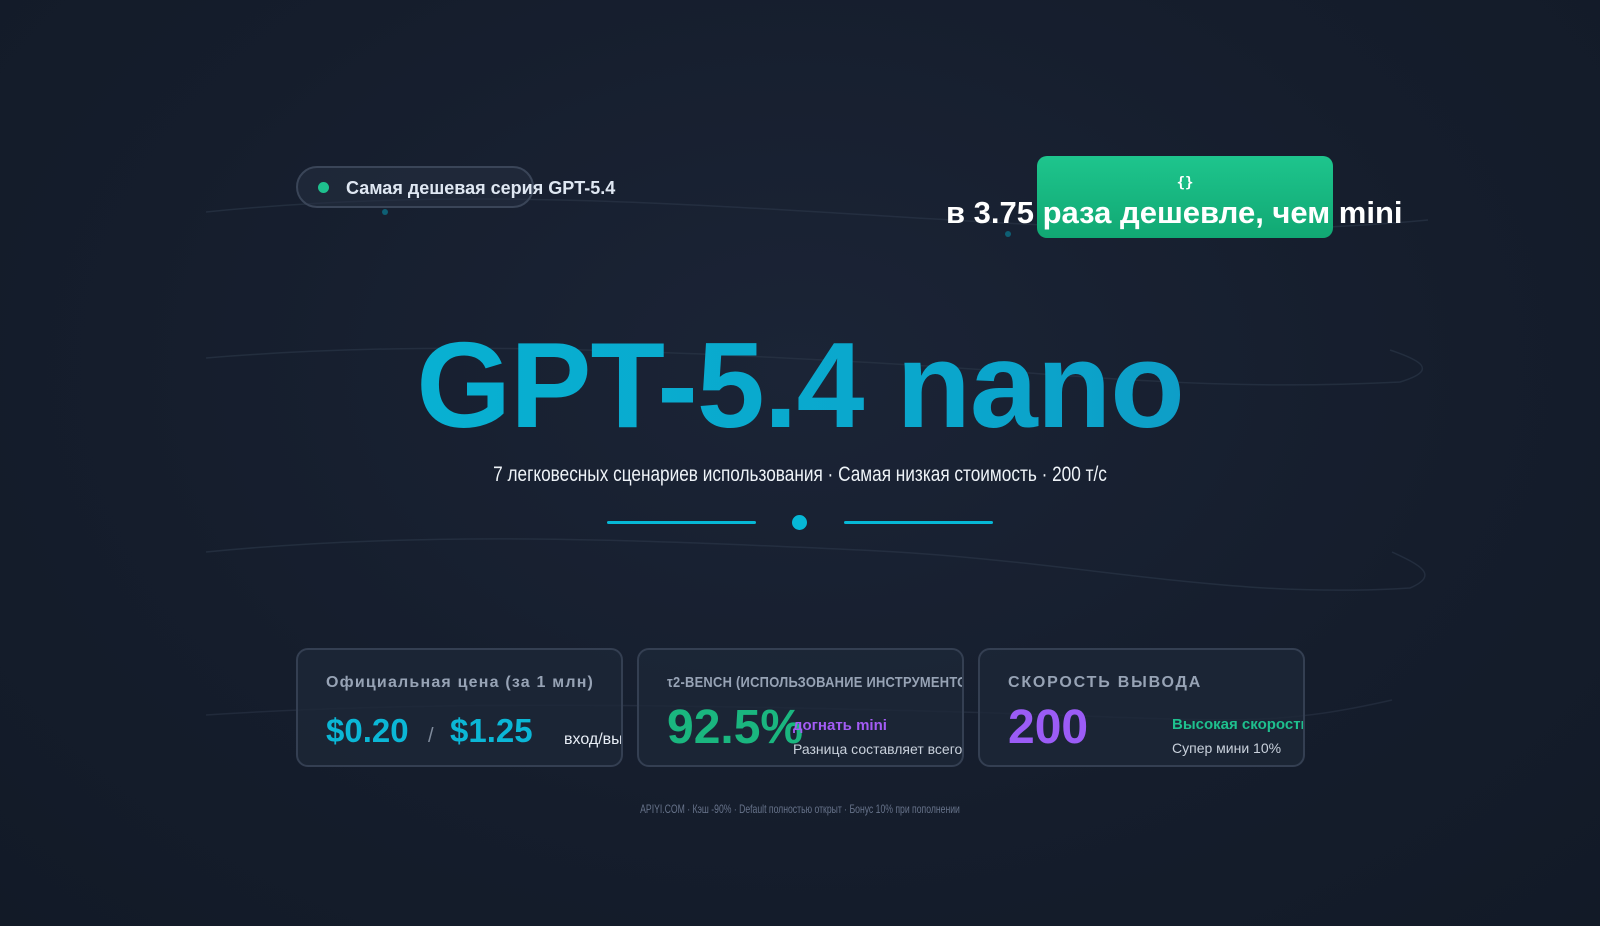 The width and height of the screenshot is (1600, 926). Describe the element at coordinates (815, 682) in the screenshot. I see `benchmark-card-label: τ2-BENCH (ИСПОЛЬЗОВАНИЕ ИНСТРУМЕНТОВ)` at that location.